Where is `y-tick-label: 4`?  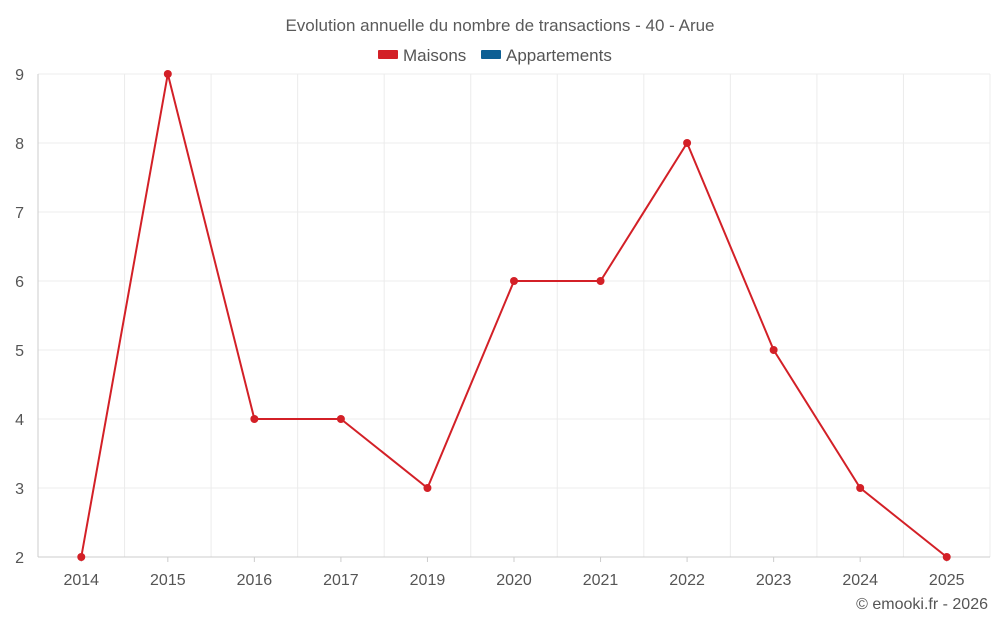
y-tick-label: 4 is located at coordinates (19, 420).